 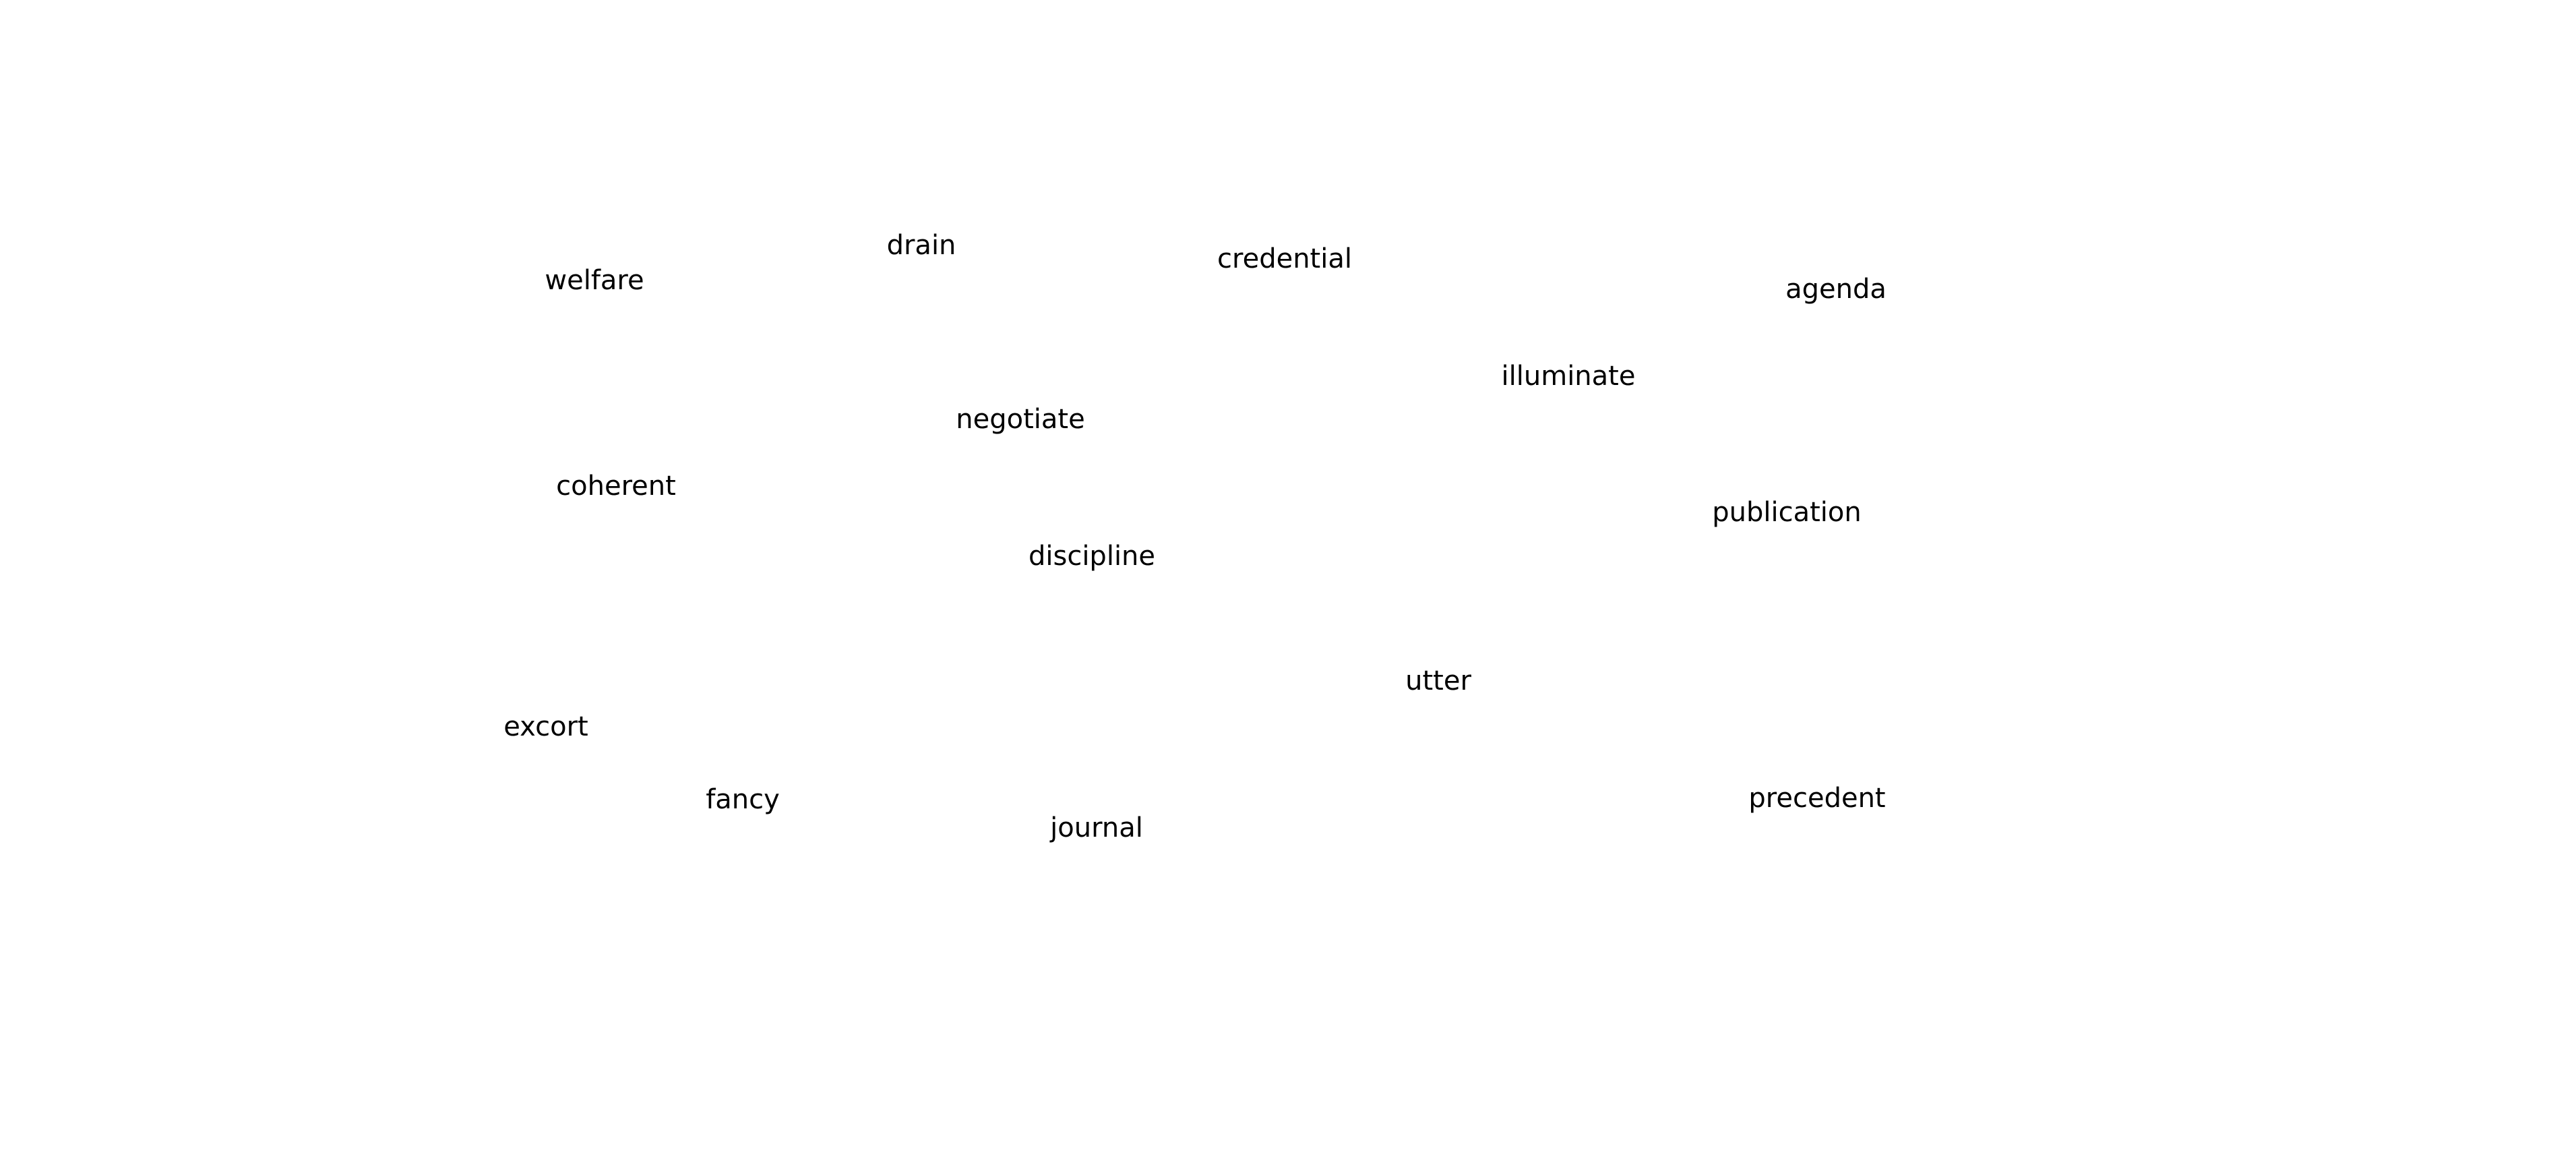 What do you see at coordinates (1092, 556) in the screenshot?
I see `word-discipline: discipline` at bounding box center [1092, 556].